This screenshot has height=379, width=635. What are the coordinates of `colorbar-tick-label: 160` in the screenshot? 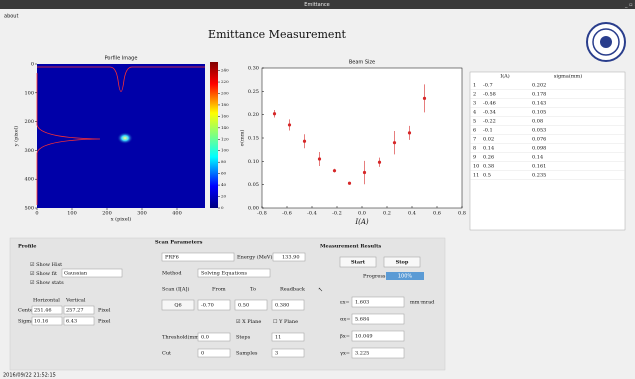 It's located at (225, 115).